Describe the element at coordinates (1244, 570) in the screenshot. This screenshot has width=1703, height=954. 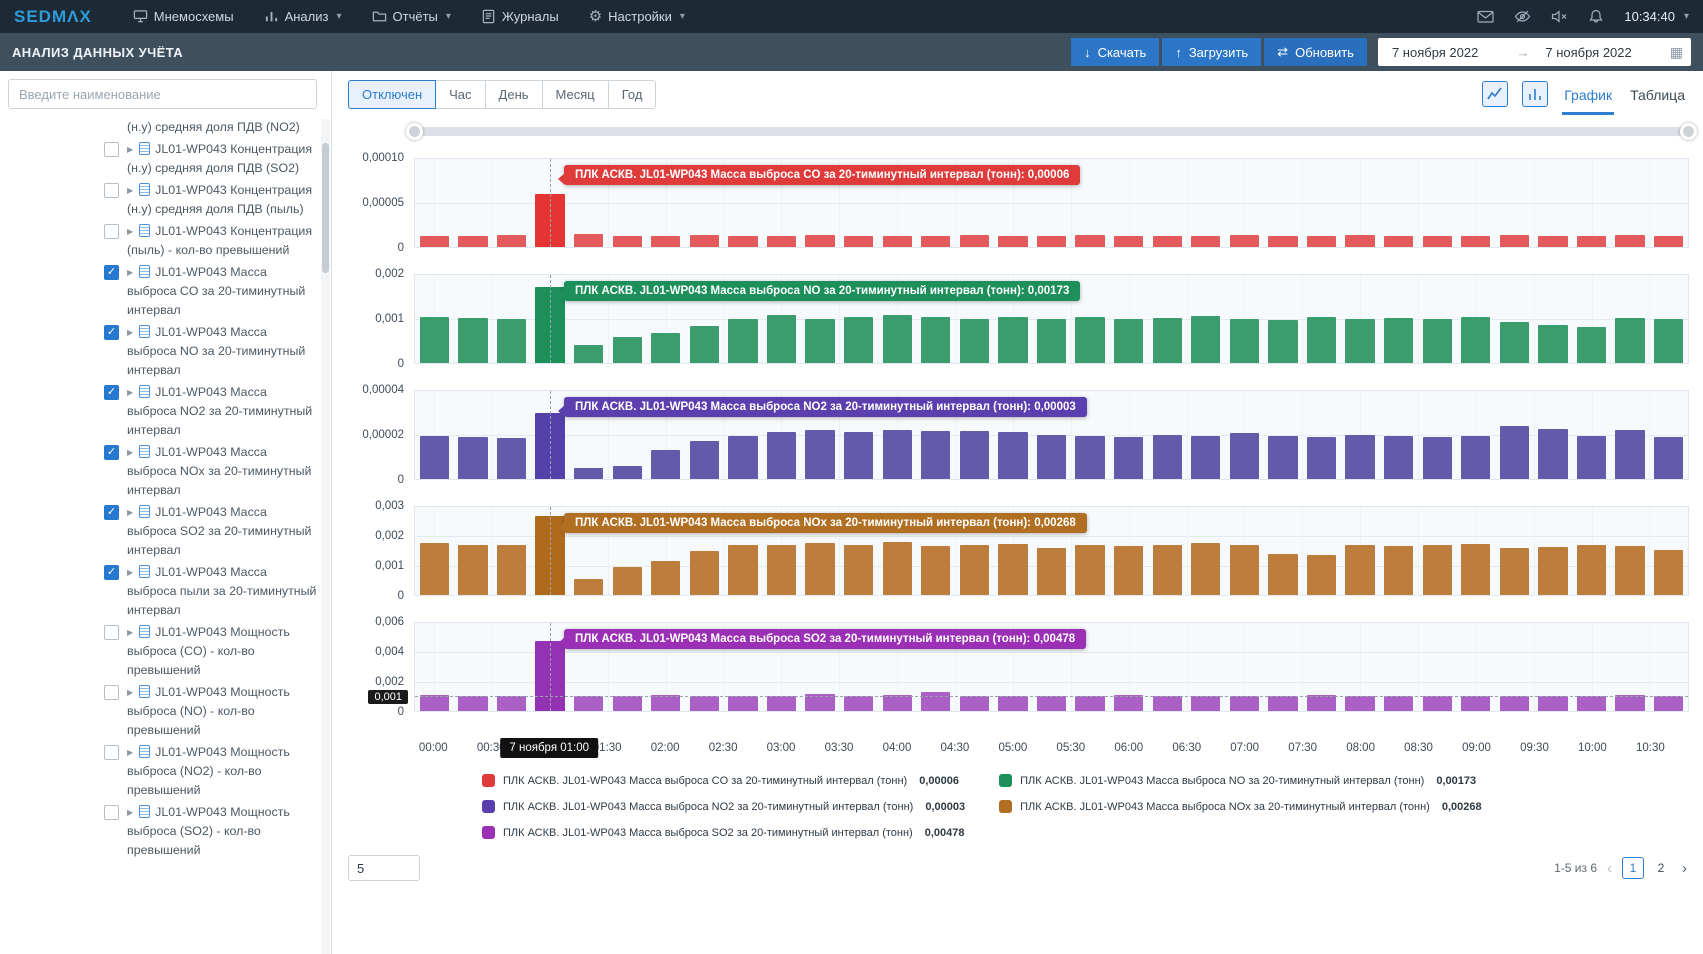
I see `bar-NOx-07:00` at that location.